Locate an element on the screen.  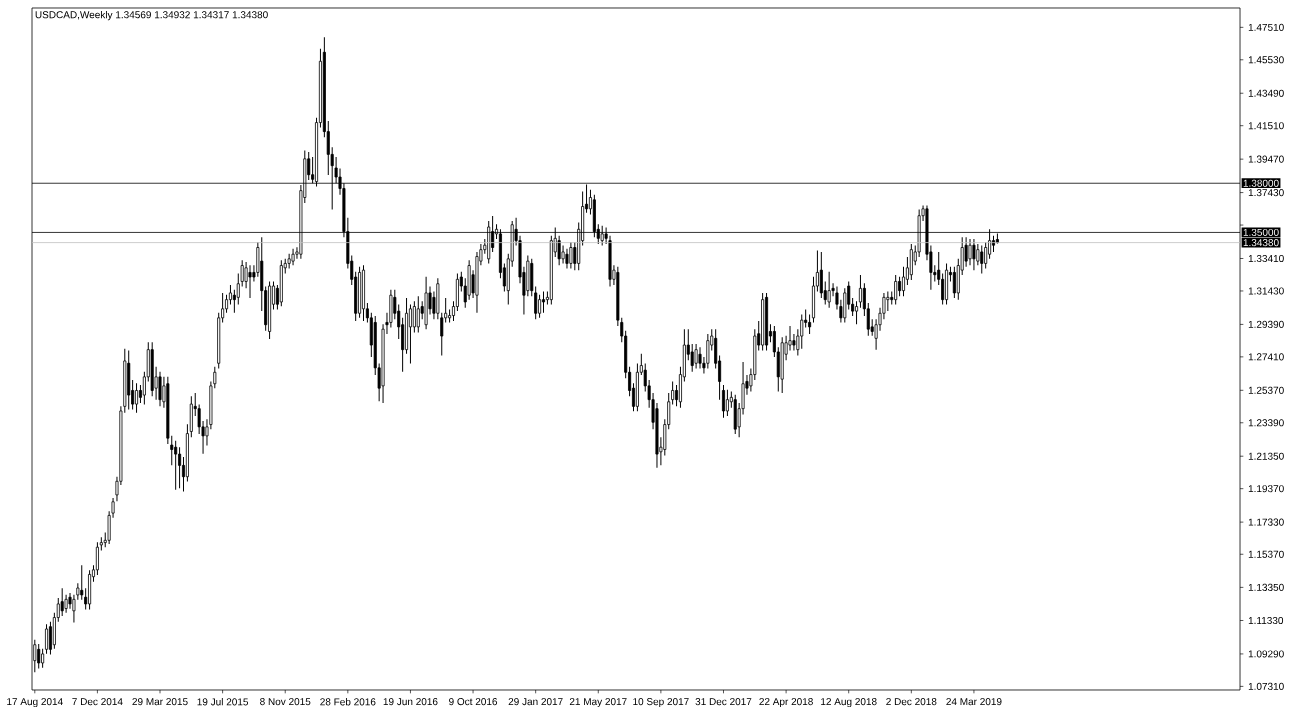
x-tick-label: 2 Dec 2018 is located at coordinates (911, 702).